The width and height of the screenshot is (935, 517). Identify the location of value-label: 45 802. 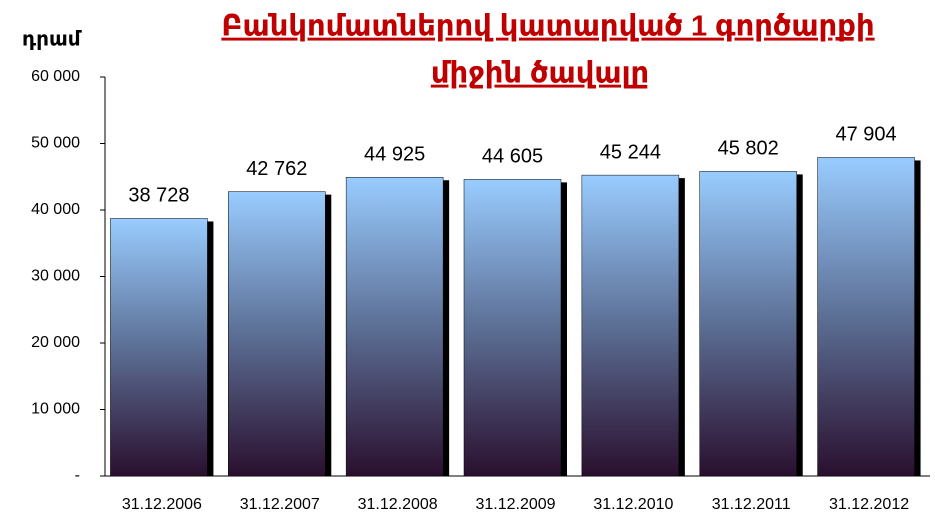
(748, 149).